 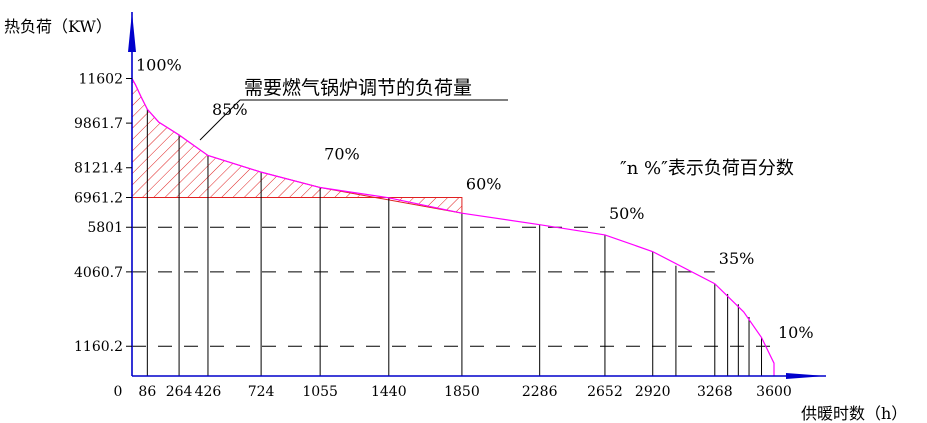 What do you see at coordinates (540, 392) in the screenshot?
I see `x-tick-label: 2286` at bounding box center [540, 392].